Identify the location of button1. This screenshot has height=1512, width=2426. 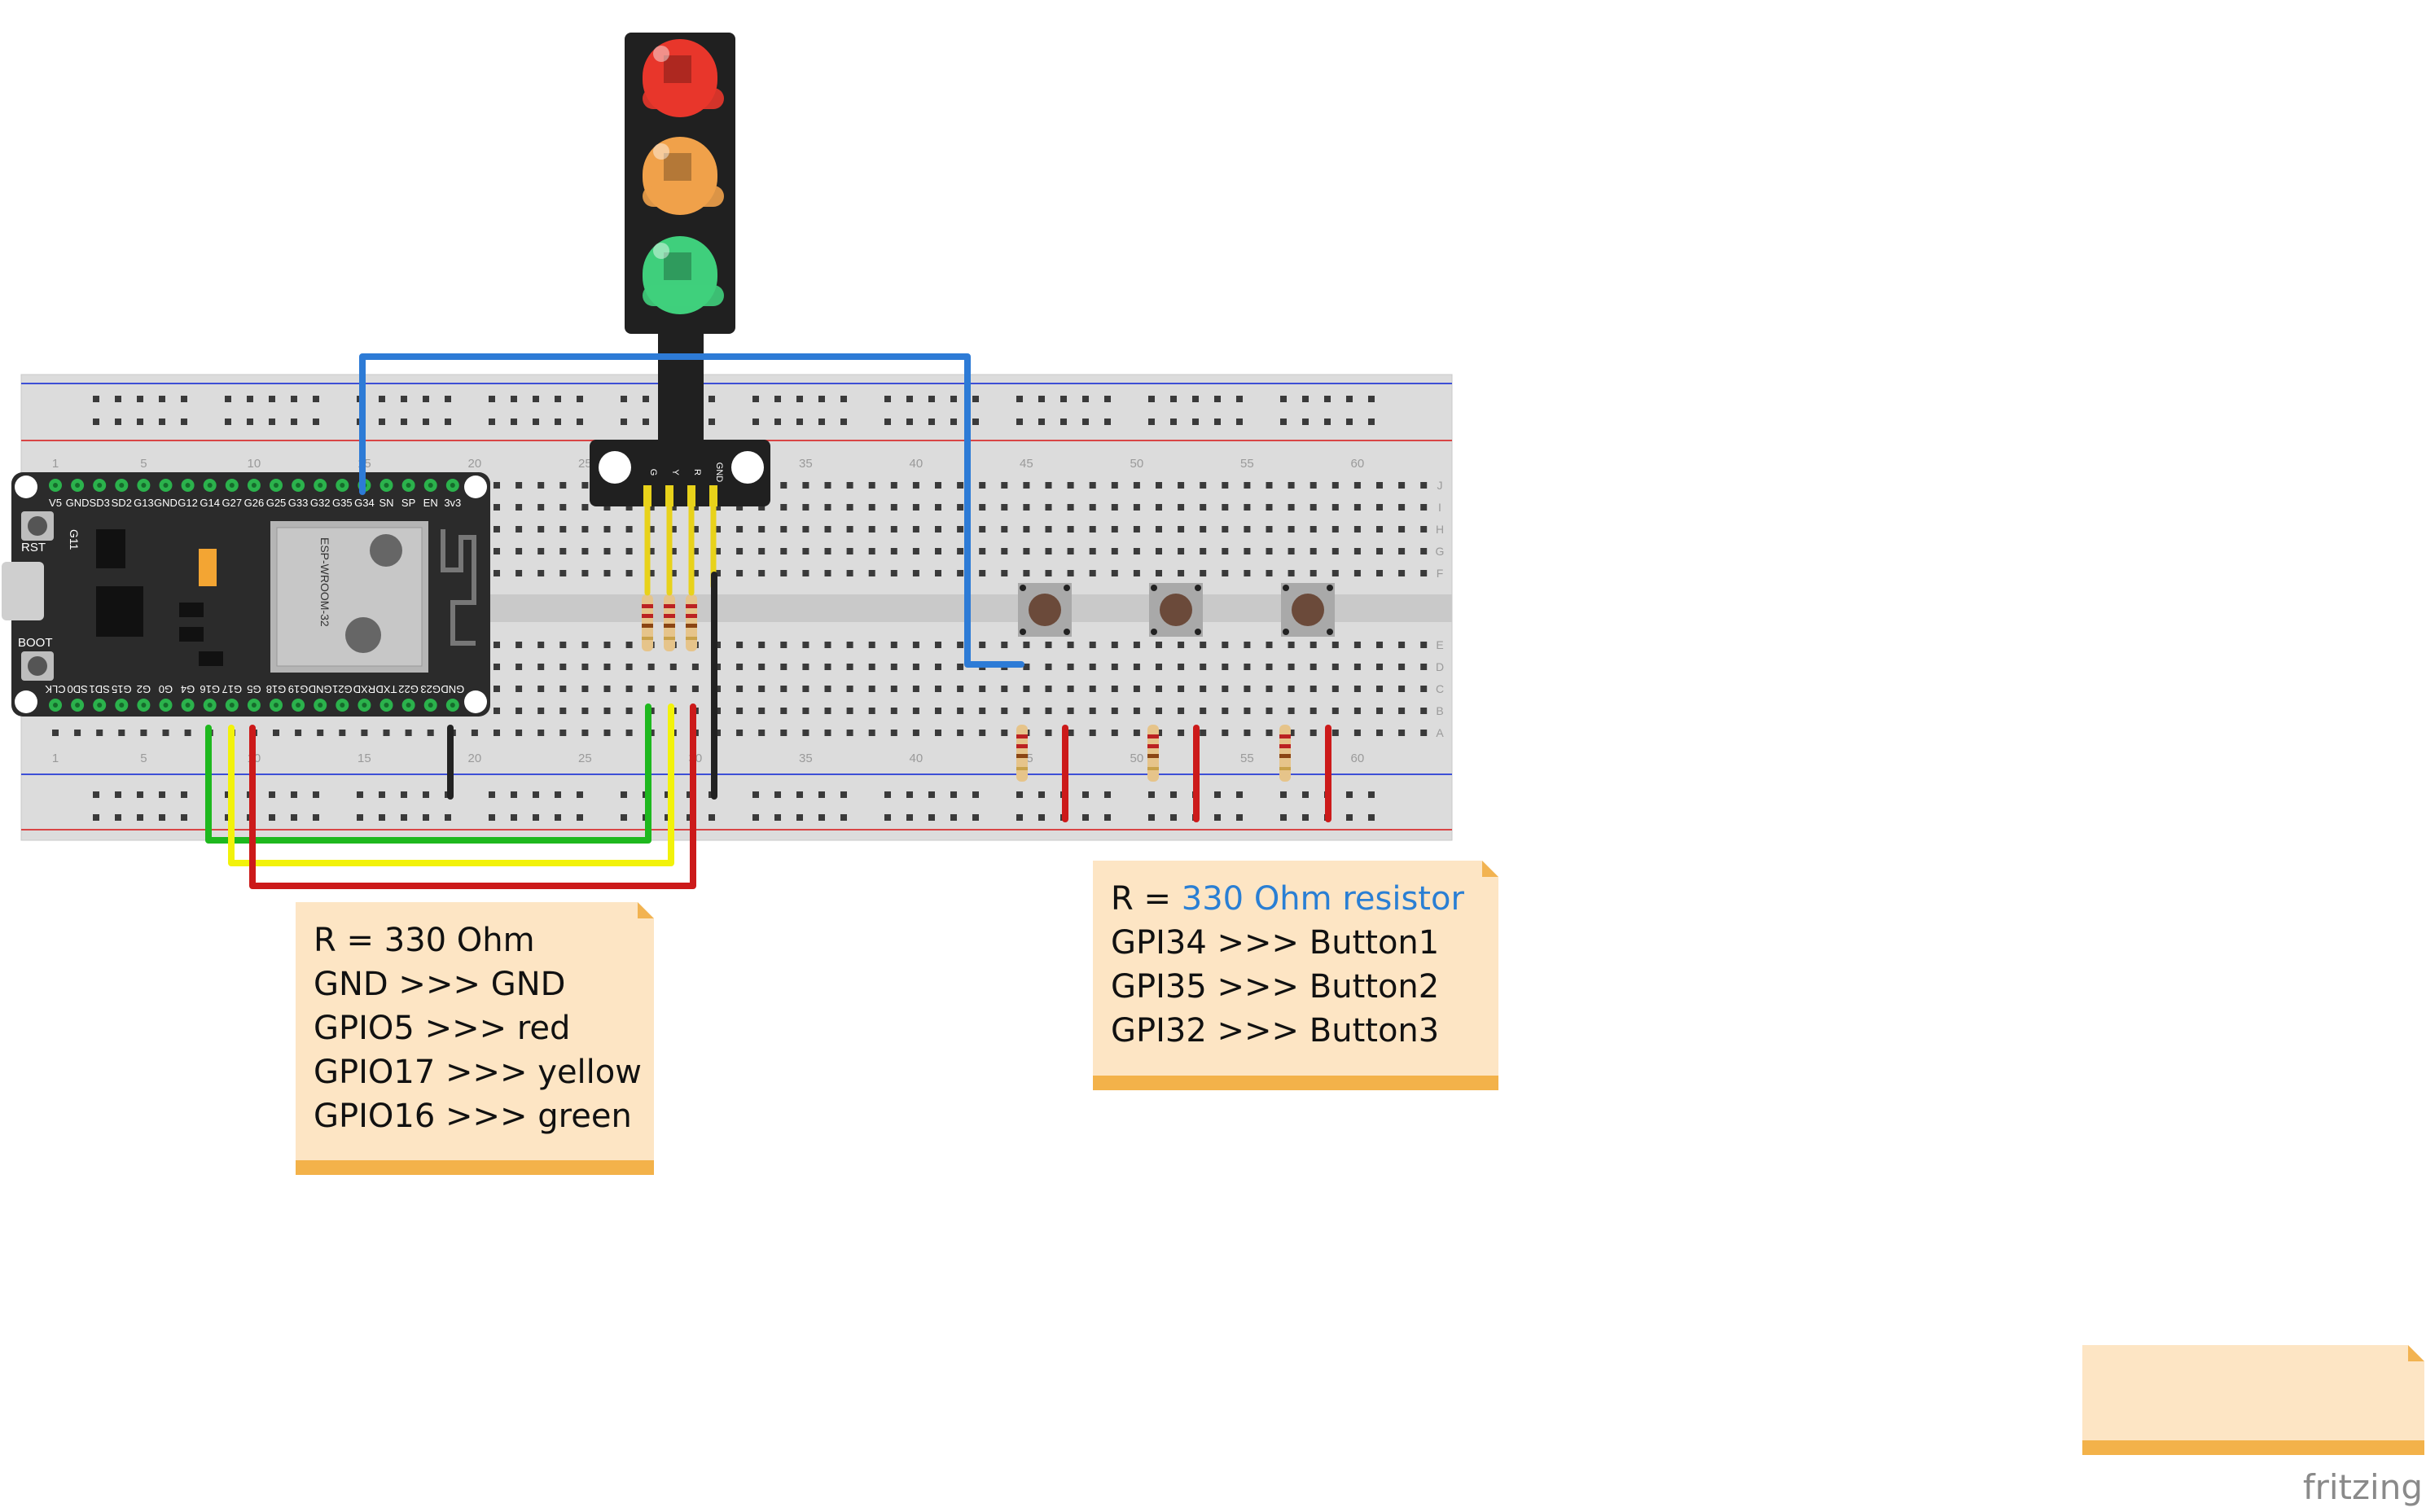
(1045, 610).